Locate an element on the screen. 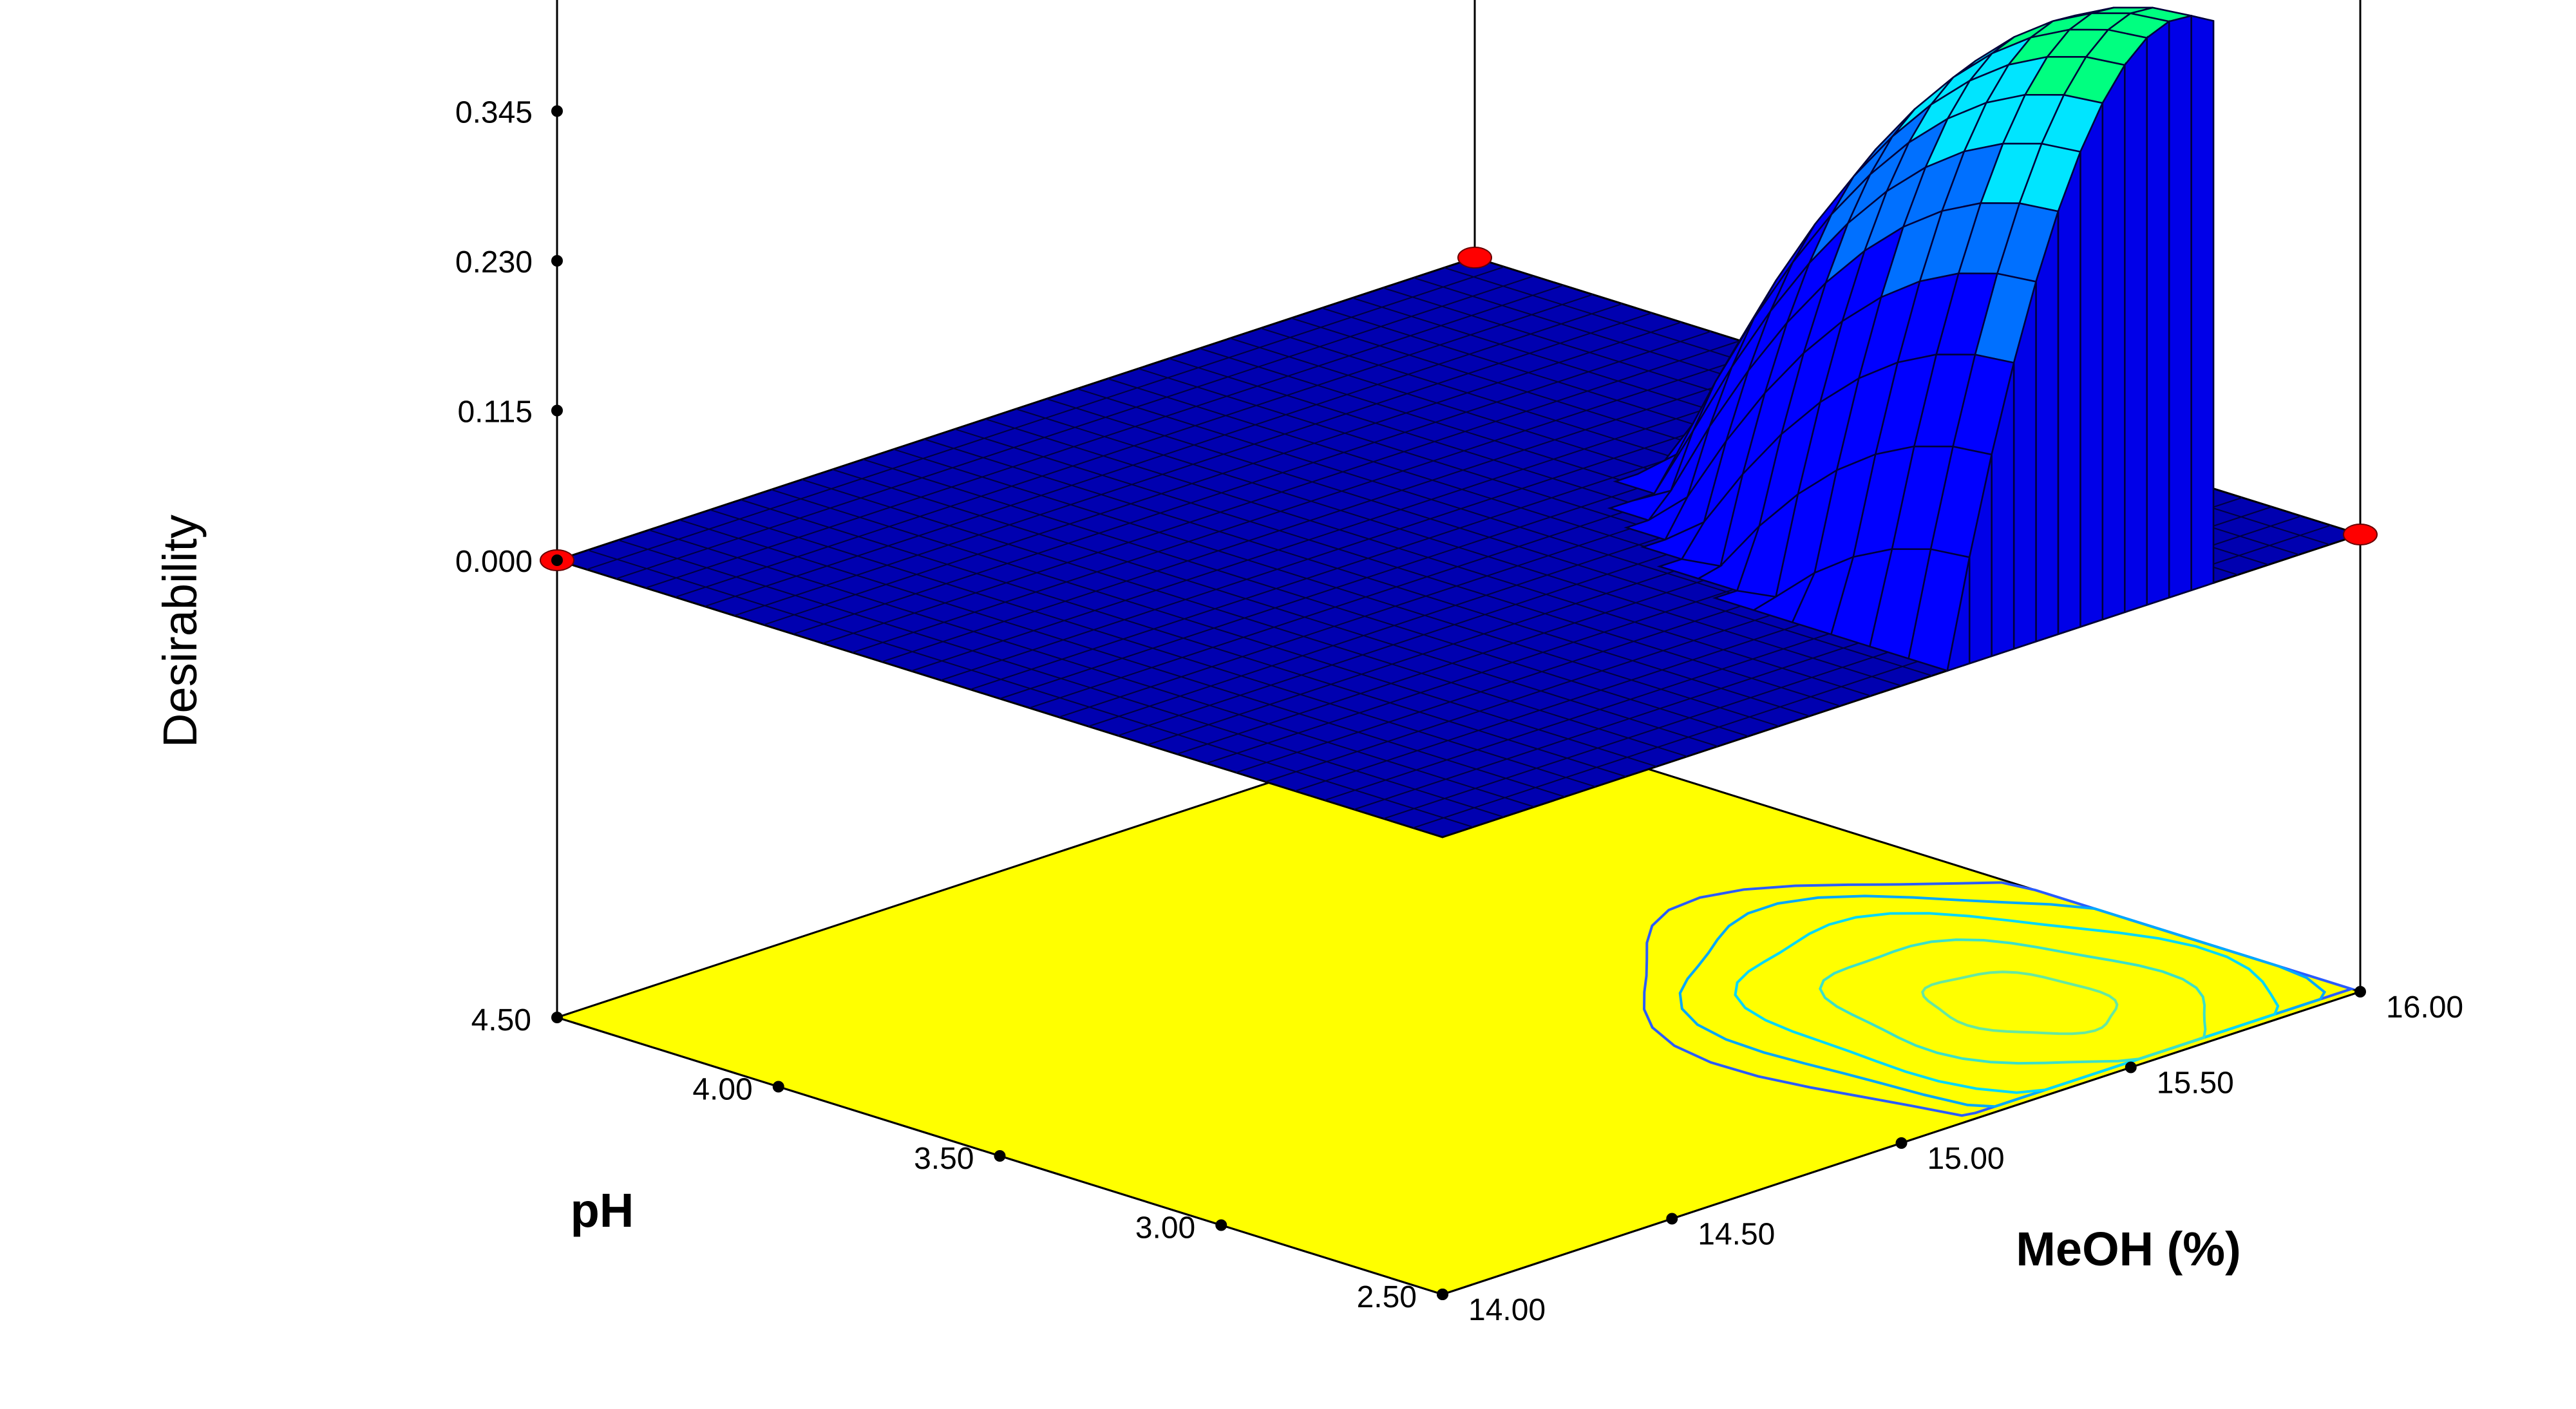 The height and width of the screenshot is (1409, 2576). meoh-axis-tick-label: 14.50 is located at coordinates (1737, 1235).